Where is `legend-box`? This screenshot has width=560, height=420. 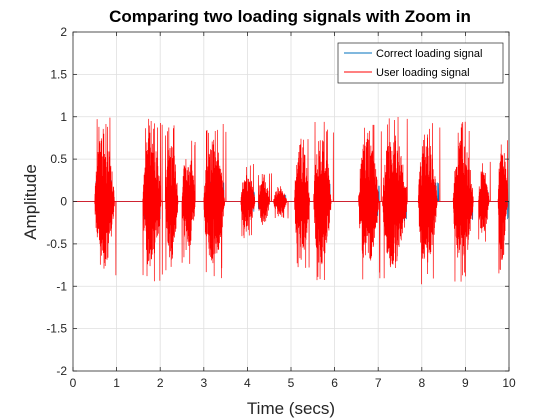 legend-box is located at coordinates (420, 63).